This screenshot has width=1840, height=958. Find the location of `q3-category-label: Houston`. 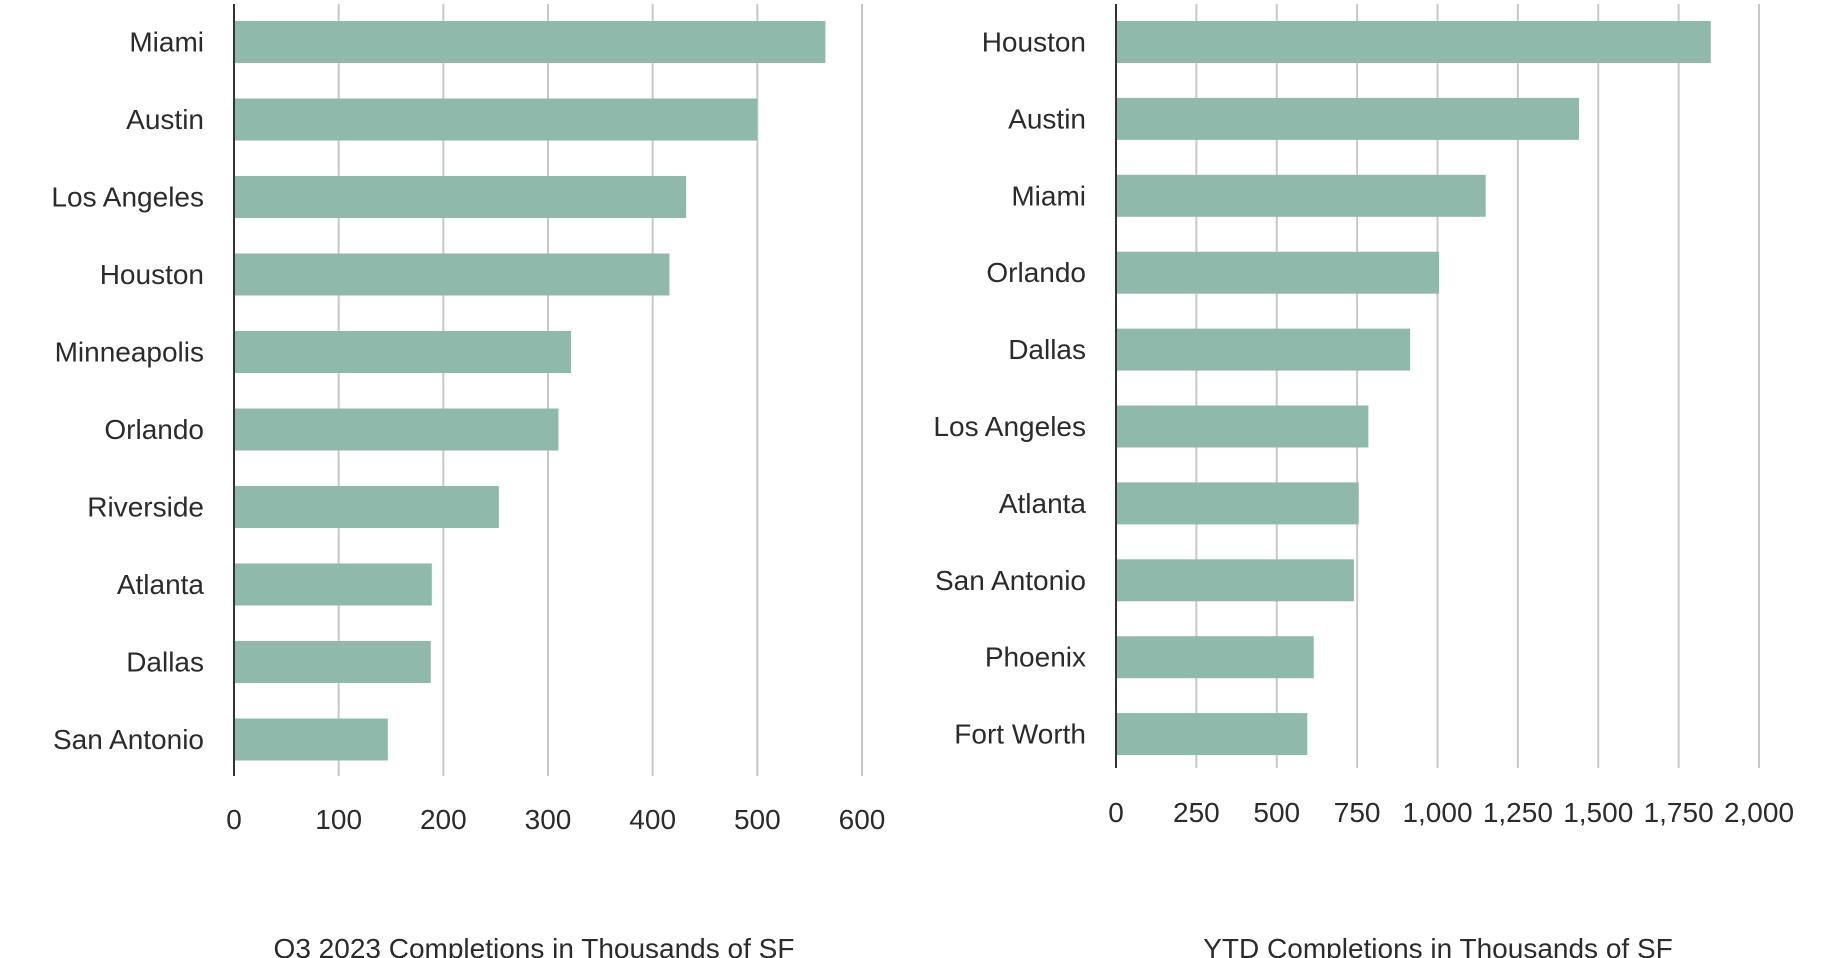

q3-category-label: Houston is located at coordinates (152, 274).